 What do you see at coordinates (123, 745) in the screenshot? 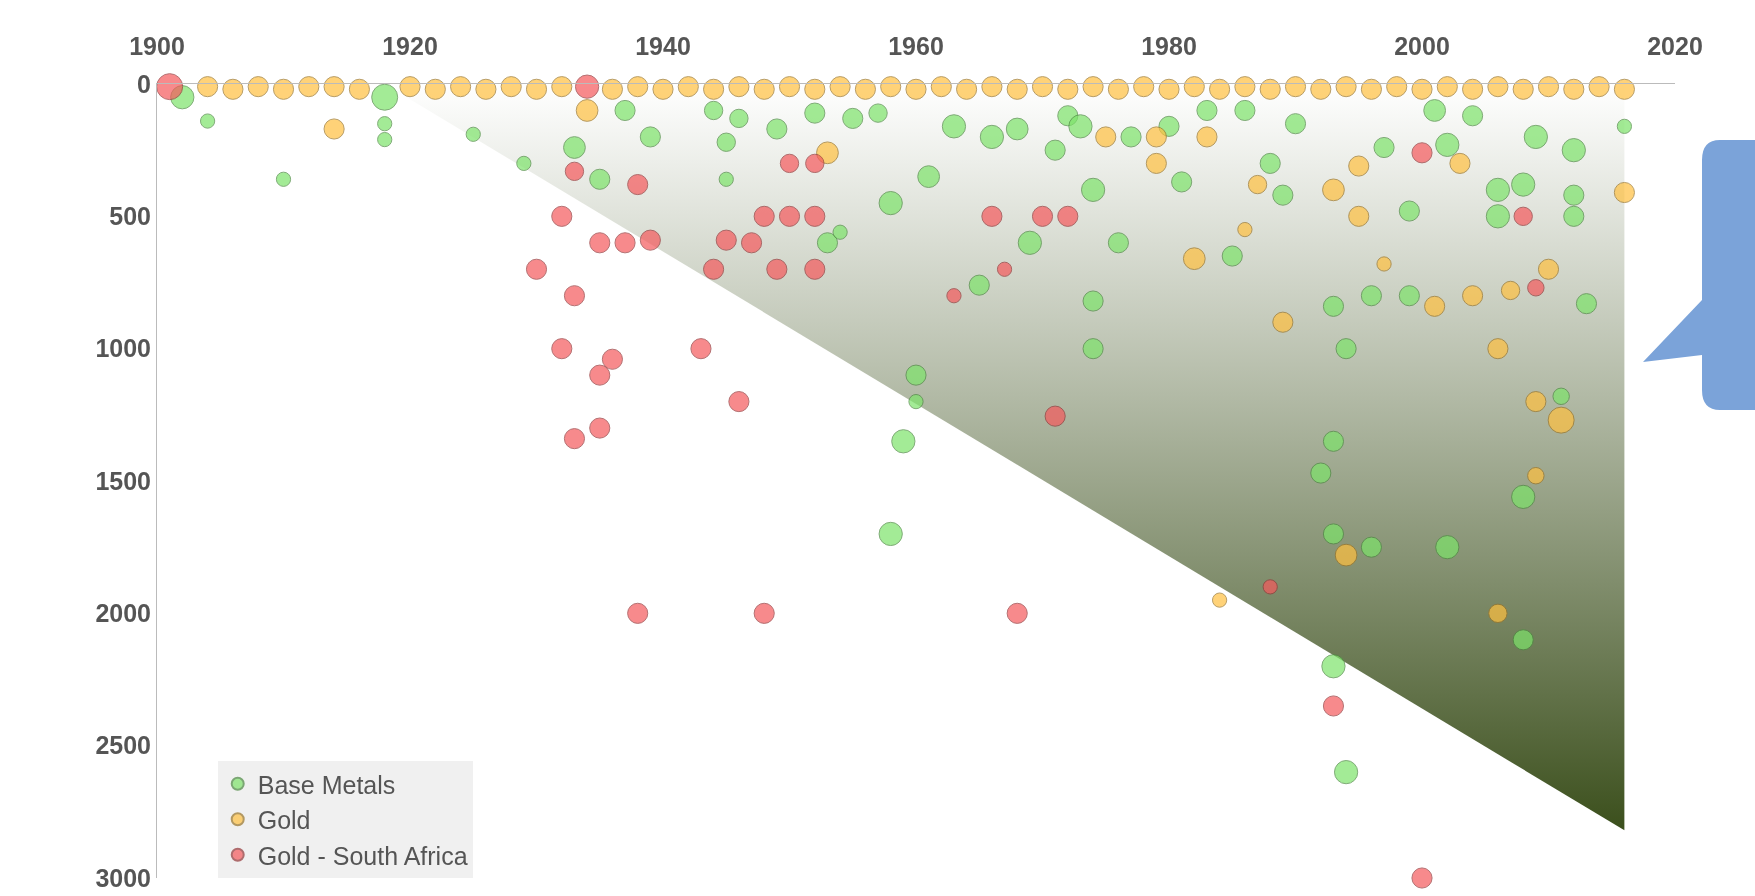
I see `y-tick-label: 2500` at bounding box center [123, 745].